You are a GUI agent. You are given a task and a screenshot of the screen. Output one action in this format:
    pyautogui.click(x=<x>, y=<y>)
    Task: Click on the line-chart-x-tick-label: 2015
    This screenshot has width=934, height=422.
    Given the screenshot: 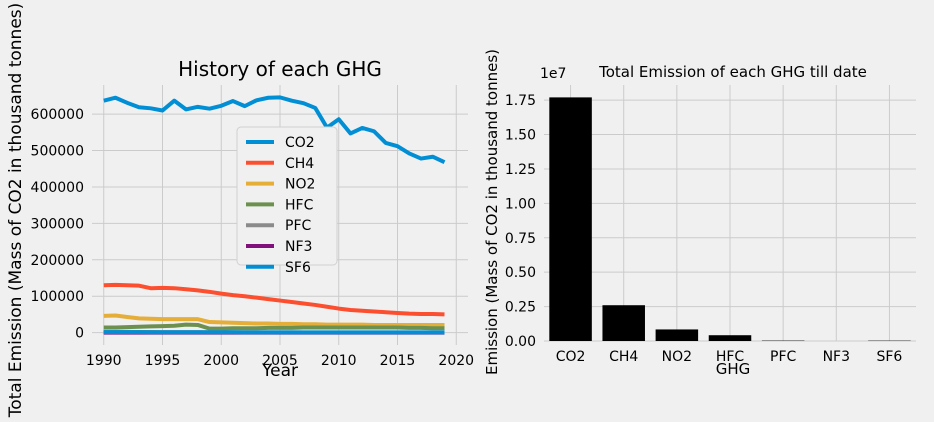 What is the action you would take?
    pyautogui.click(x=398, y=361)
    